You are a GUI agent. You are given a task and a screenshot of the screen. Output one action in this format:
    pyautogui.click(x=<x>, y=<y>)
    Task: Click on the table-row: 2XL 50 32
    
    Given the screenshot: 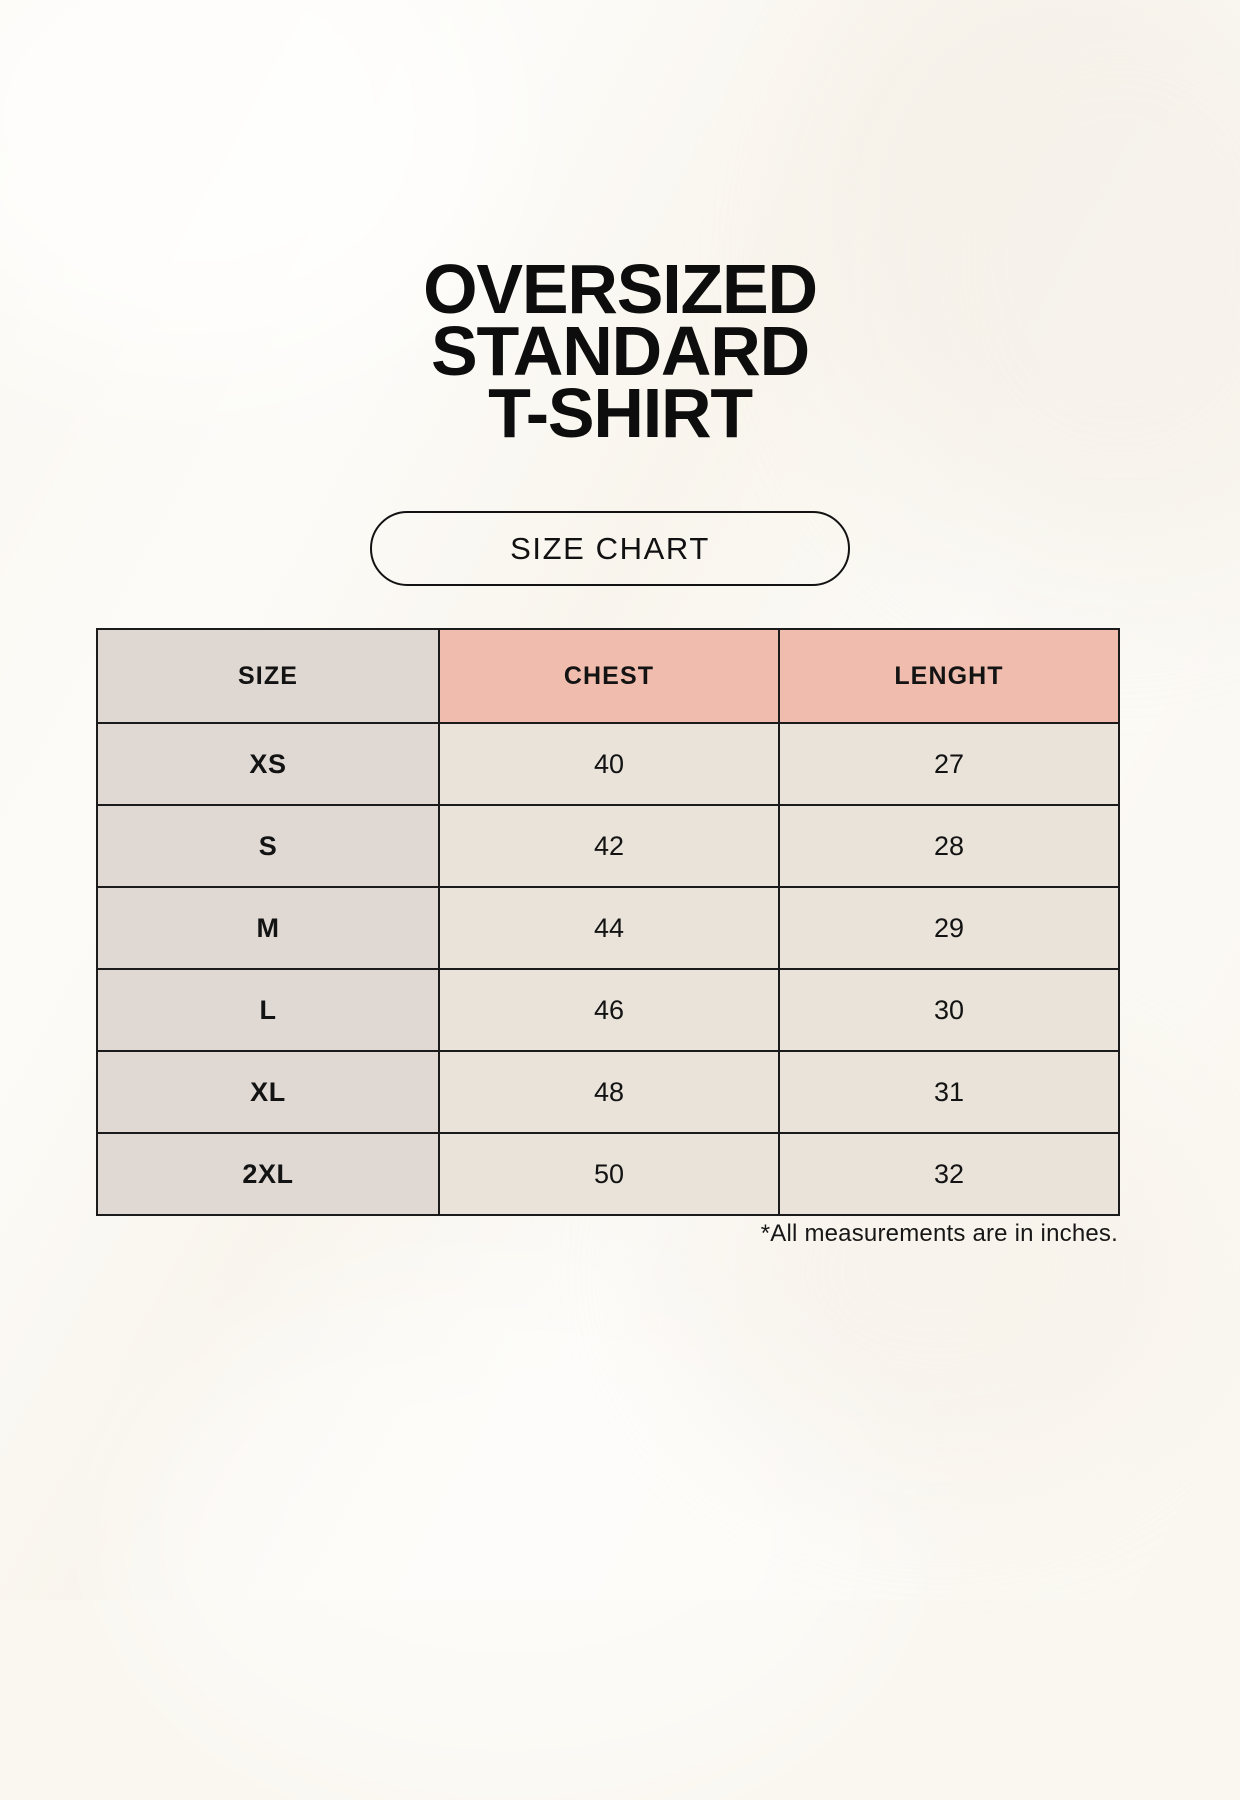 What is the action you would take?
    pyautogui.click(x=608, y=1174)
    